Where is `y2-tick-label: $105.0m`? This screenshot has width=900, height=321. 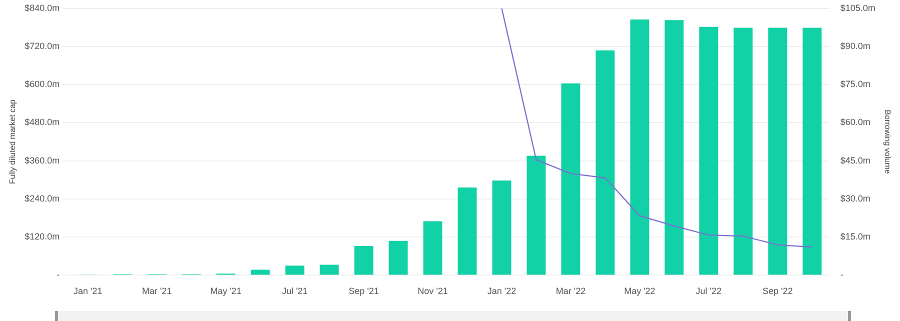
y2-tick-label: $105.0m is located at coordinates (858, 7).